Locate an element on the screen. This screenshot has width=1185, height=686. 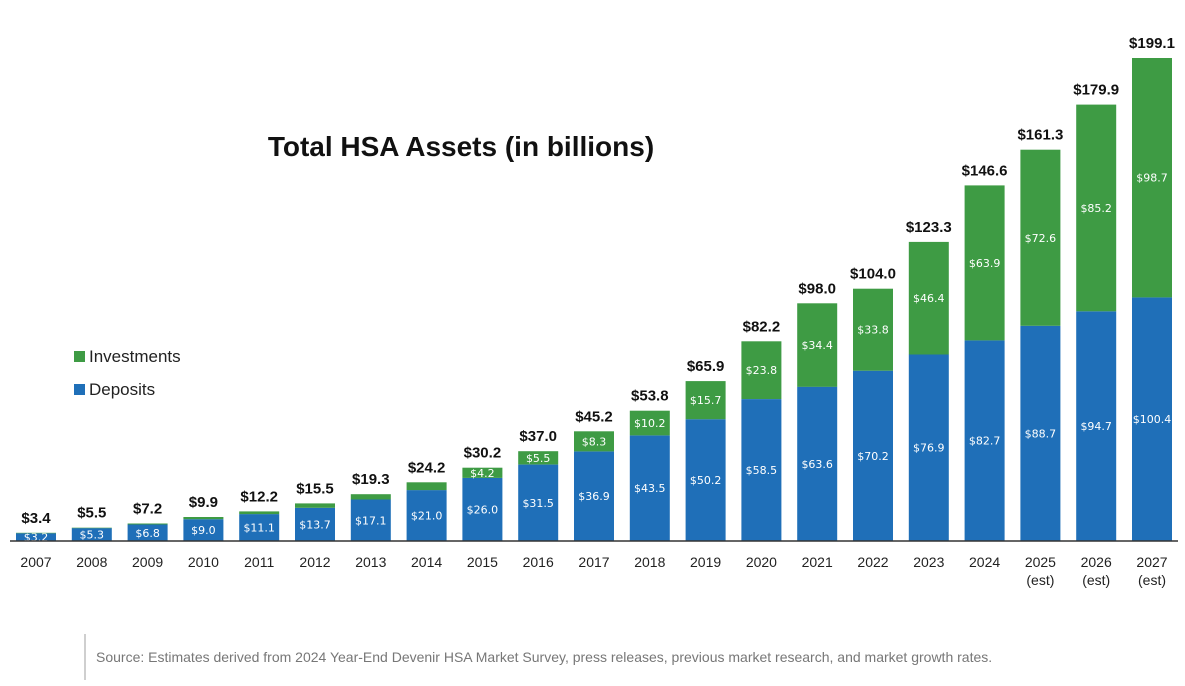
deposits-value-label: $50.2 is located at coordinates (706, 480).